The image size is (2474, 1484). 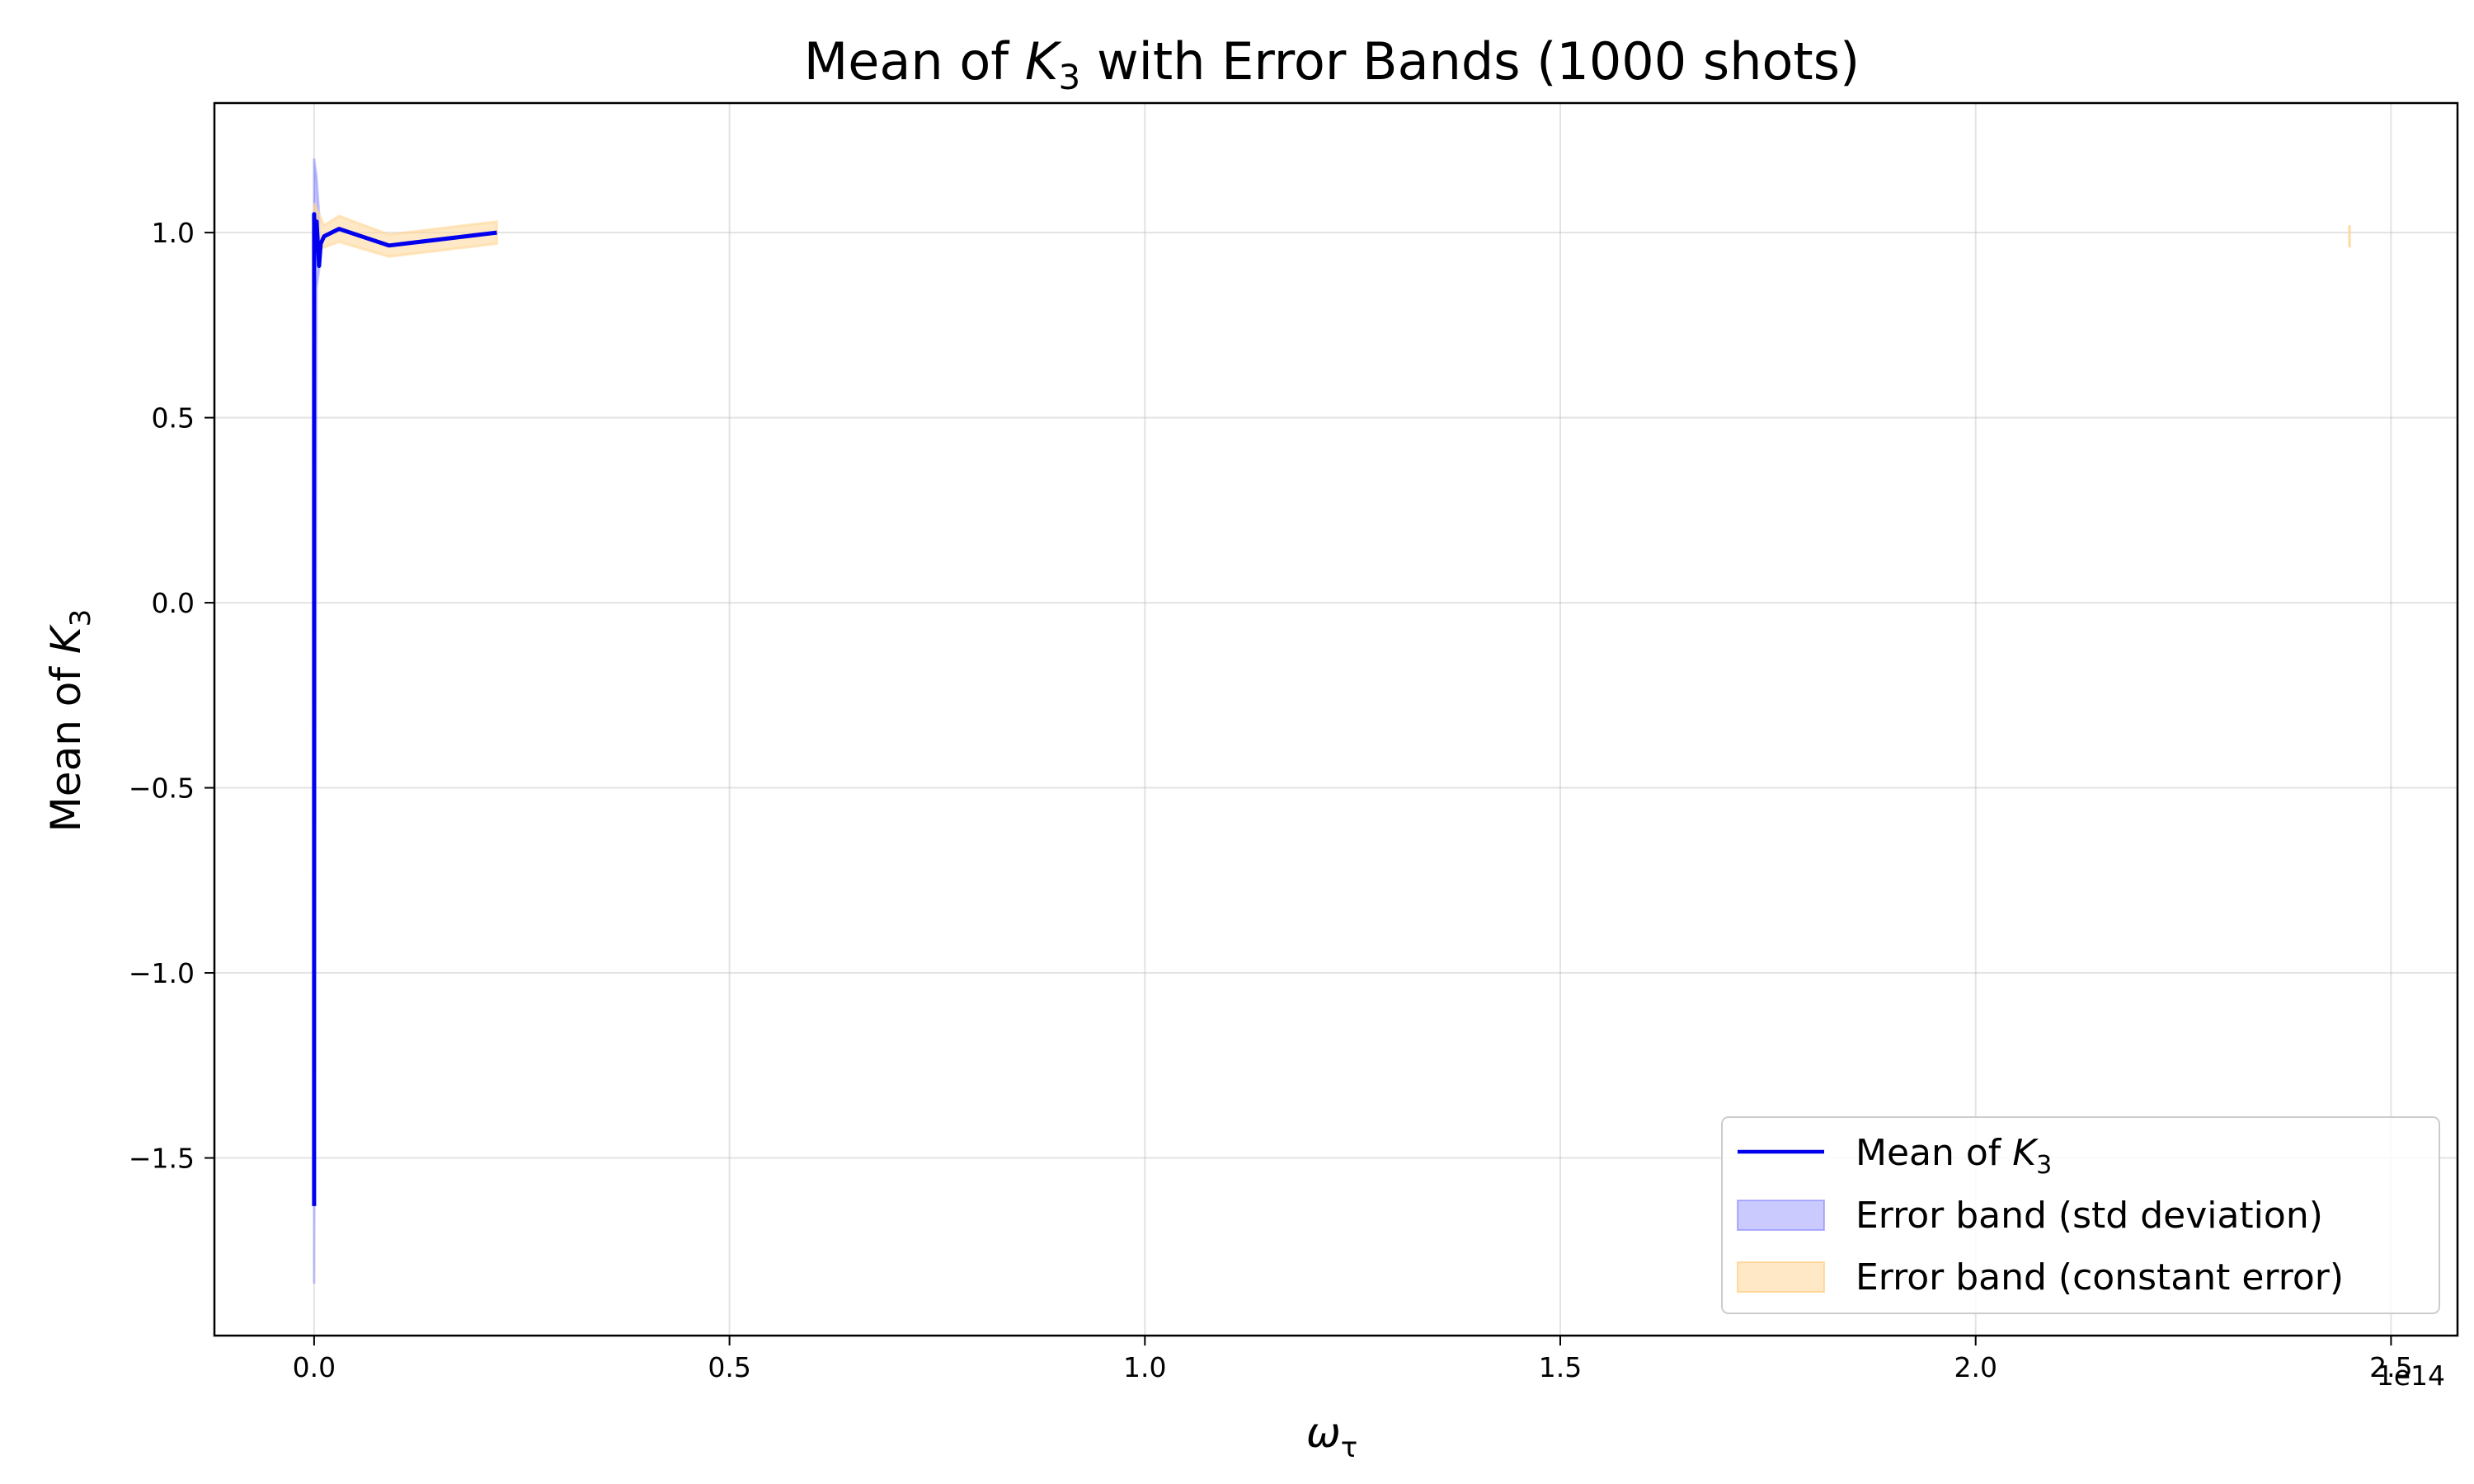 I want to click on y-axis-ticks: 1.0 0.5 0.0 −0.5 −1.0 −1.5, so click(x=171, y=696).